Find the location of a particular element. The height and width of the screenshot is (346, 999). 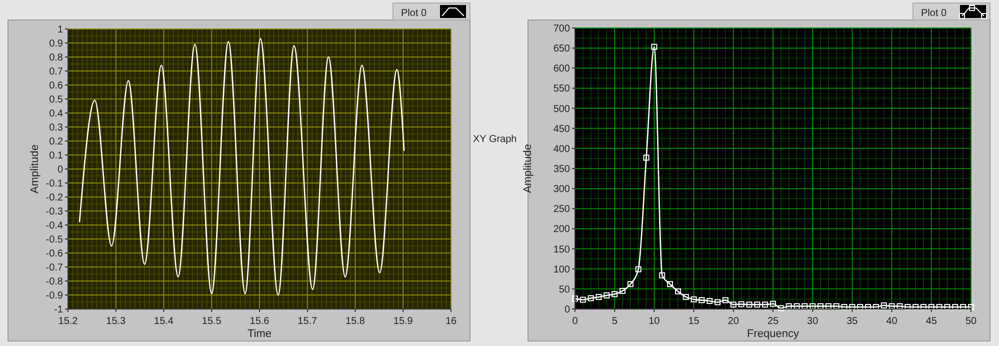

y-tick-label: 0.5 is located at coordinates (56, 100).